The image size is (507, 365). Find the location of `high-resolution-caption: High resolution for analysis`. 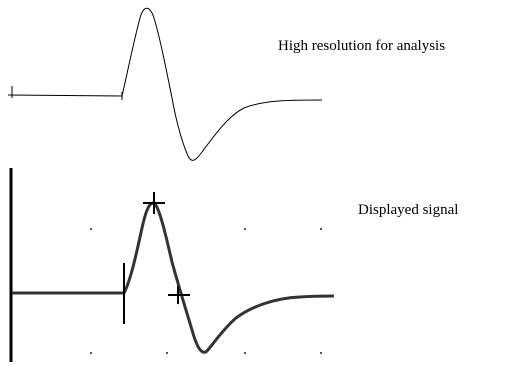

high-resolution-caption: High resolution for analysis is located at coordinates (362, 46).